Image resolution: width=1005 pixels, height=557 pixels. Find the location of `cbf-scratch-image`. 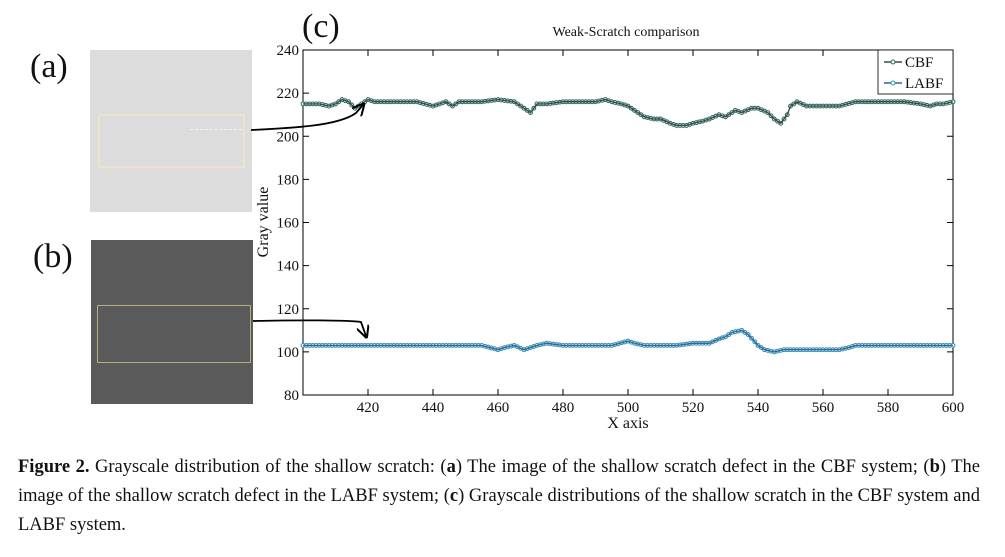

cbf-scratch-image is located at coordinates (171, 131).